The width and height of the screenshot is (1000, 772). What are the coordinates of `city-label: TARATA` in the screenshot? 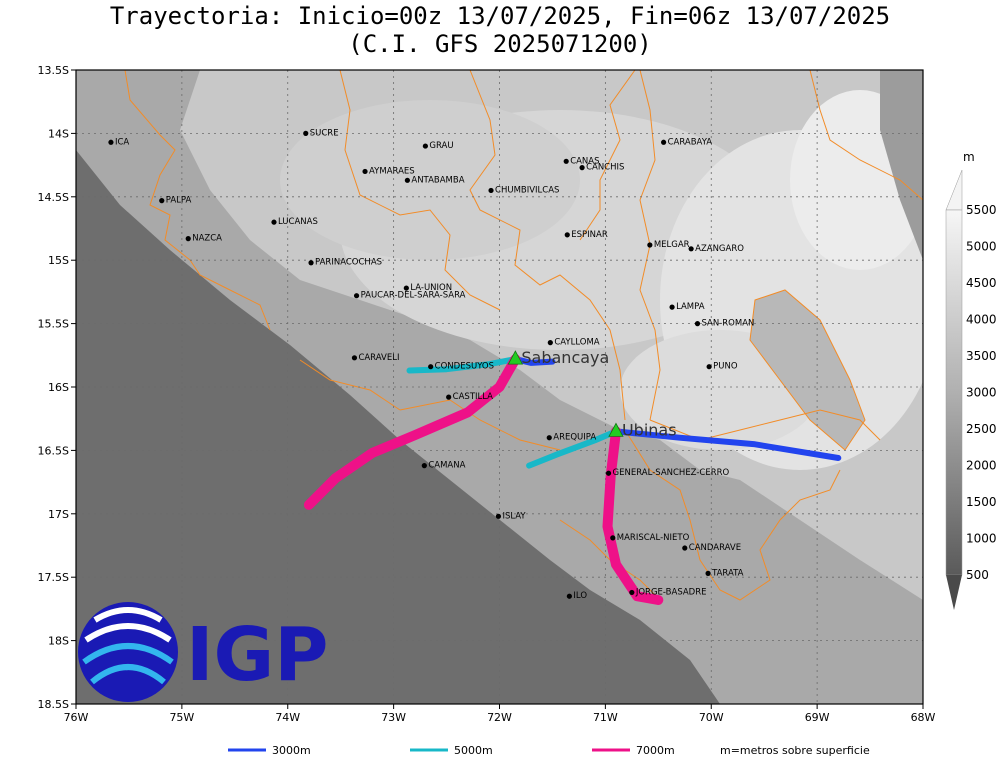 It's located at (727, 573).